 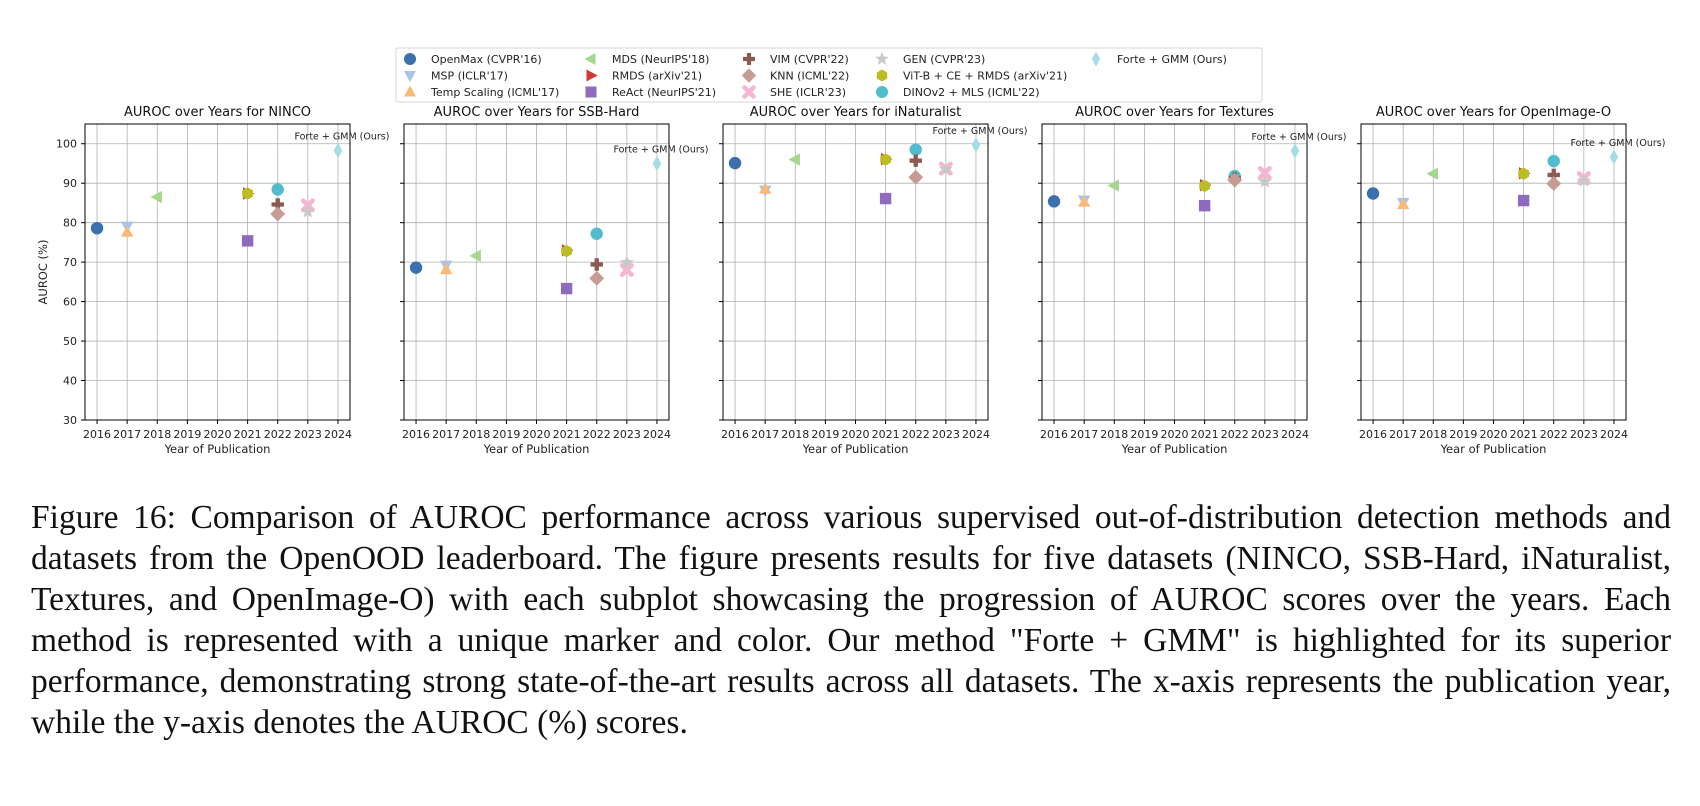 I want to click on legend-frame, so click(x=829, y=75).